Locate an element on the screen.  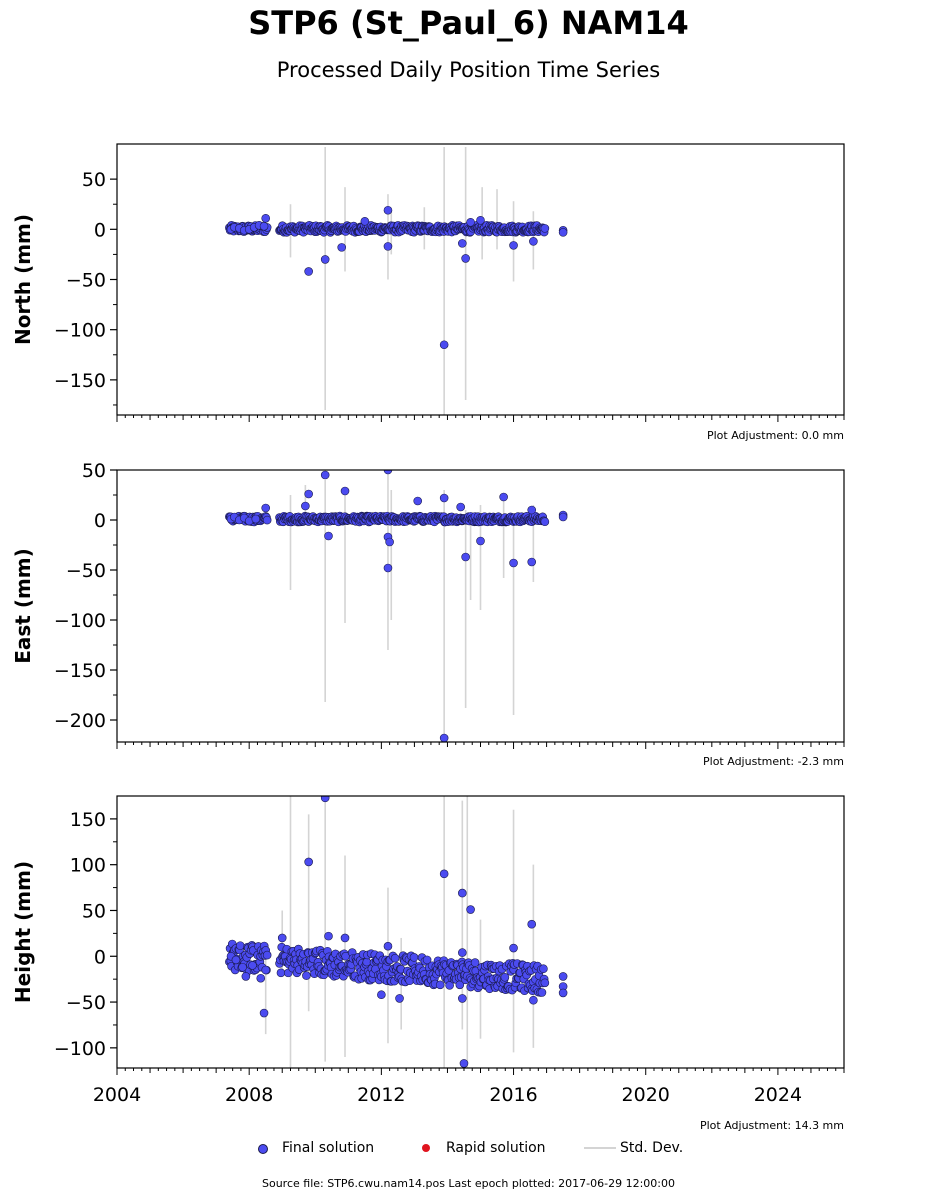
x-tick-label: 2004 is located at coordinates (117, 1095).